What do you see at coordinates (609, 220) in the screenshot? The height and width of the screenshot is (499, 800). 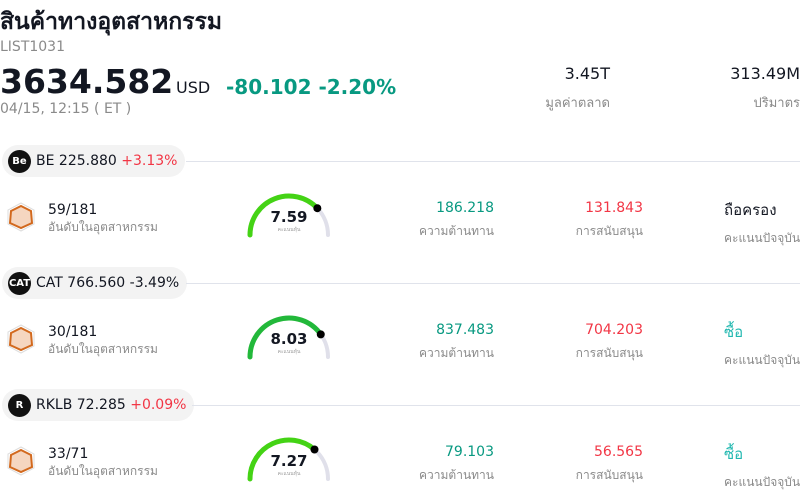 I see `support: 131.843 การสนับสนุน` at bounding box center [609, 220].